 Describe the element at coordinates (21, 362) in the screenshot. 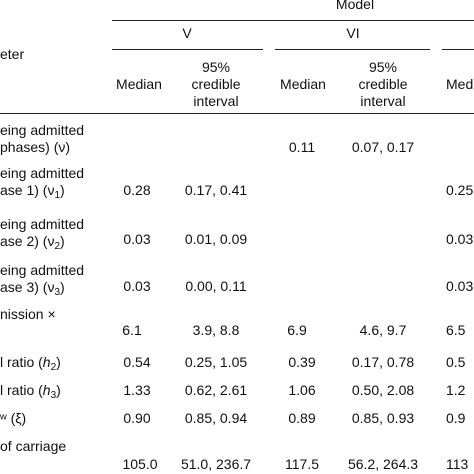

I see `row-h2-label-text: l ratio (` at that location.